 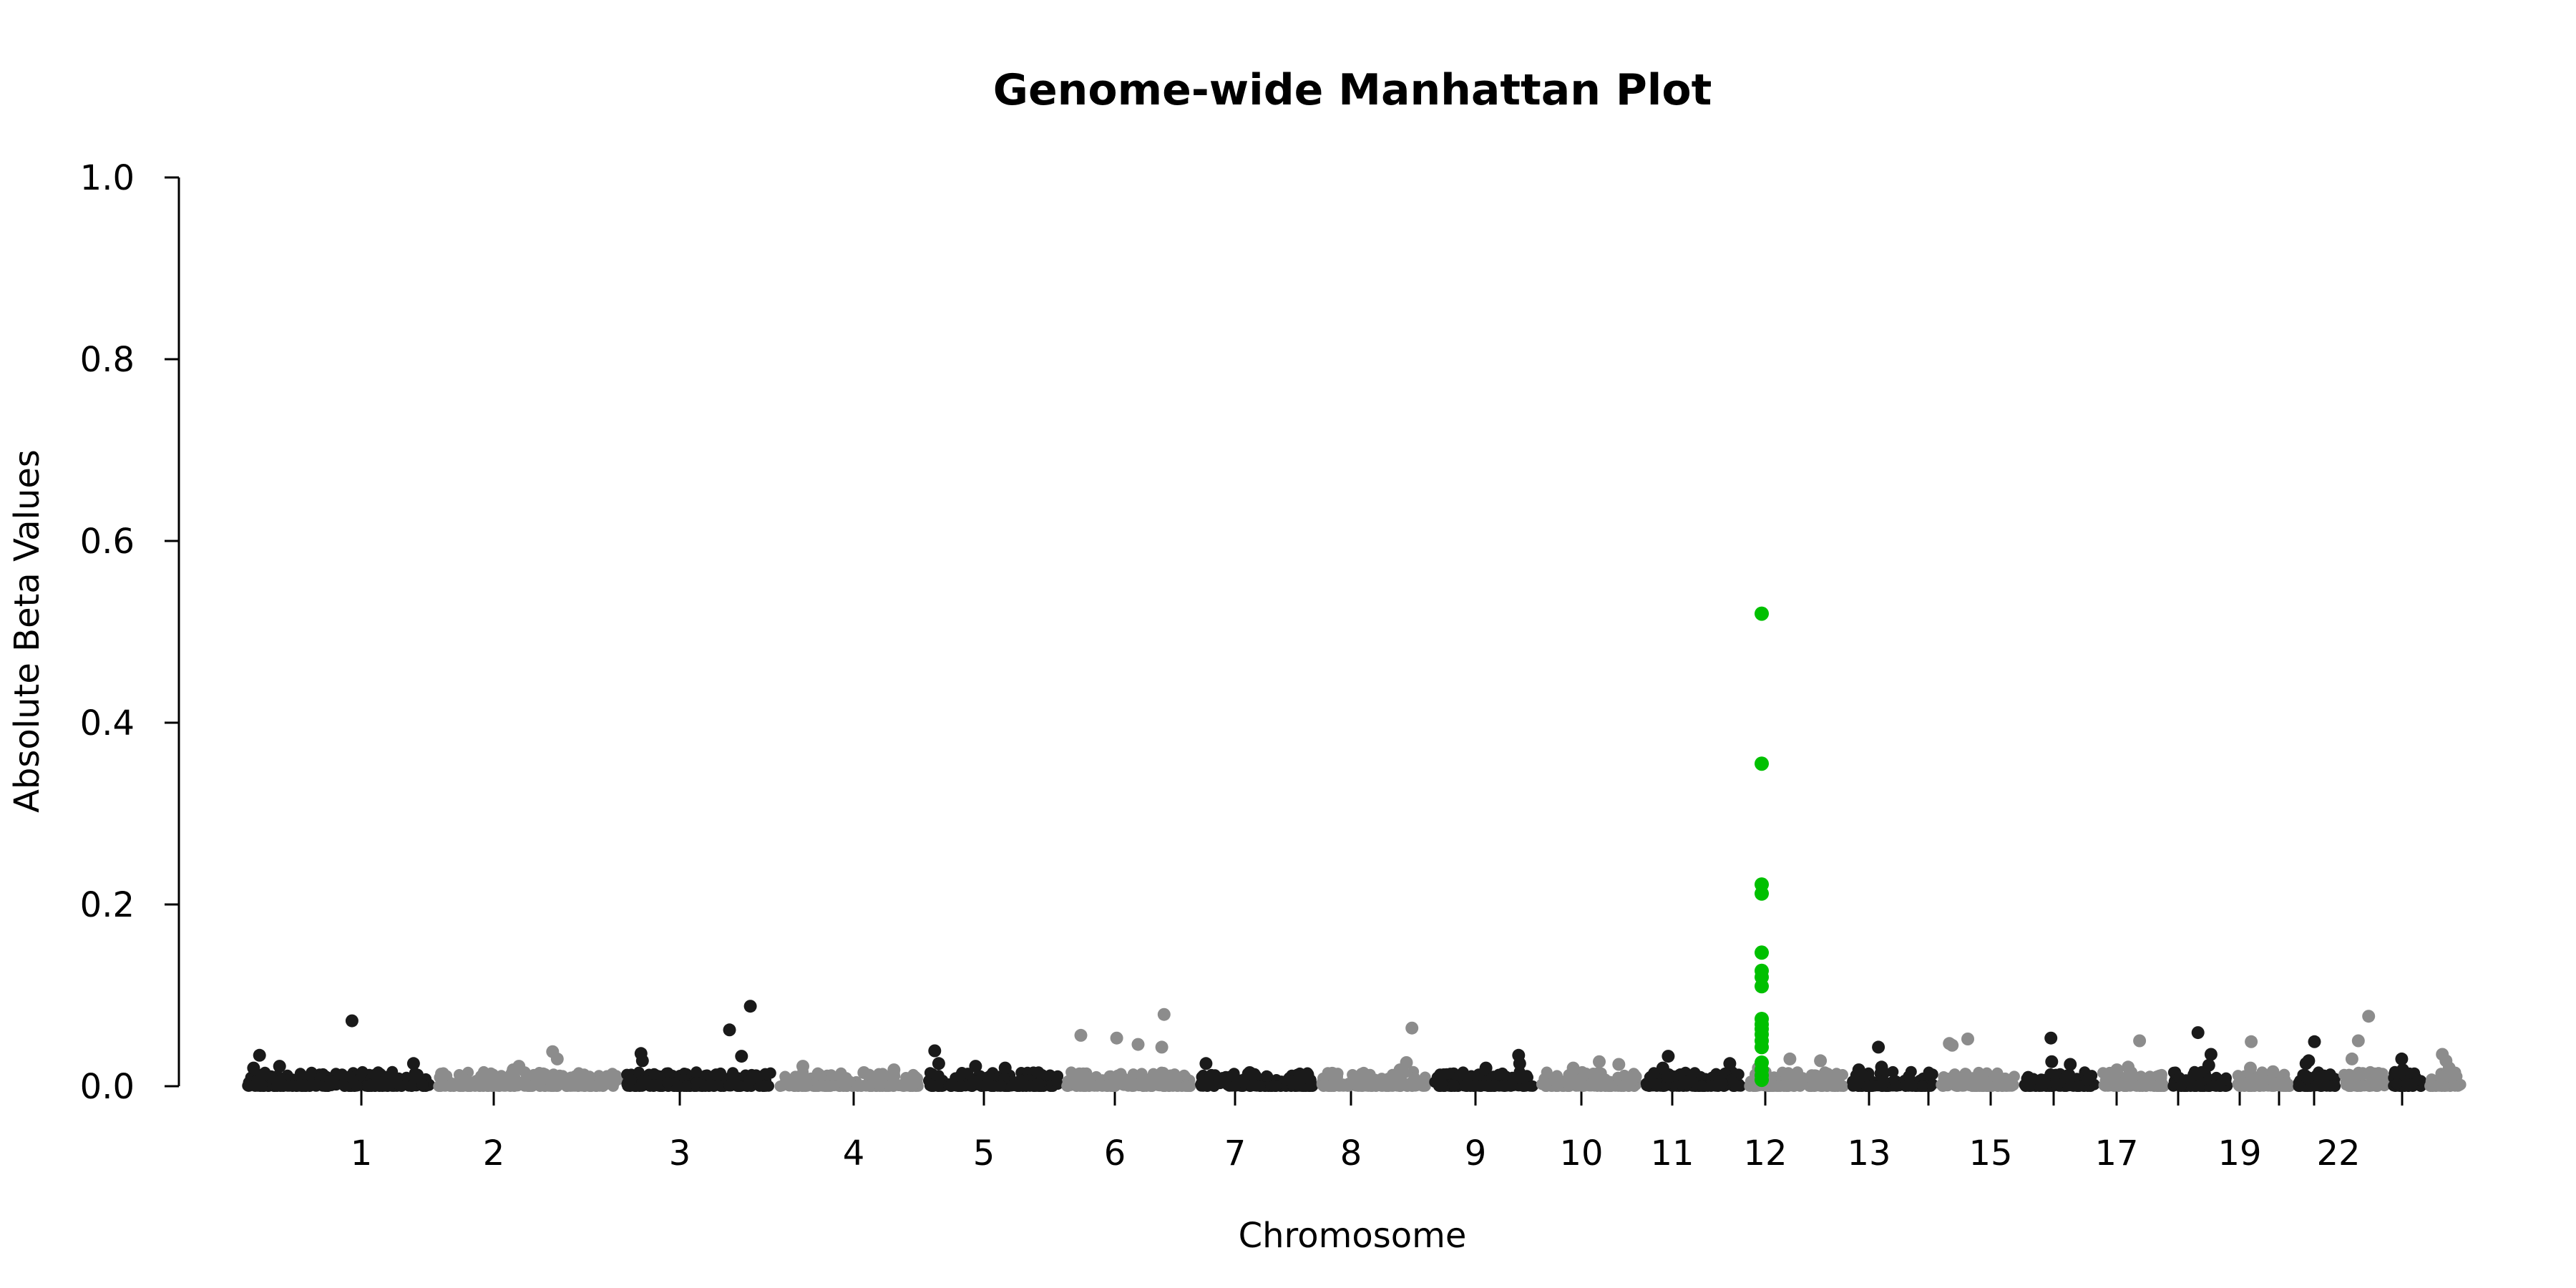 What do you see at coordinates (1128, 1050) in the screenshot?
I see `chromosome-6-points` at bounding box center [1128, 1050].